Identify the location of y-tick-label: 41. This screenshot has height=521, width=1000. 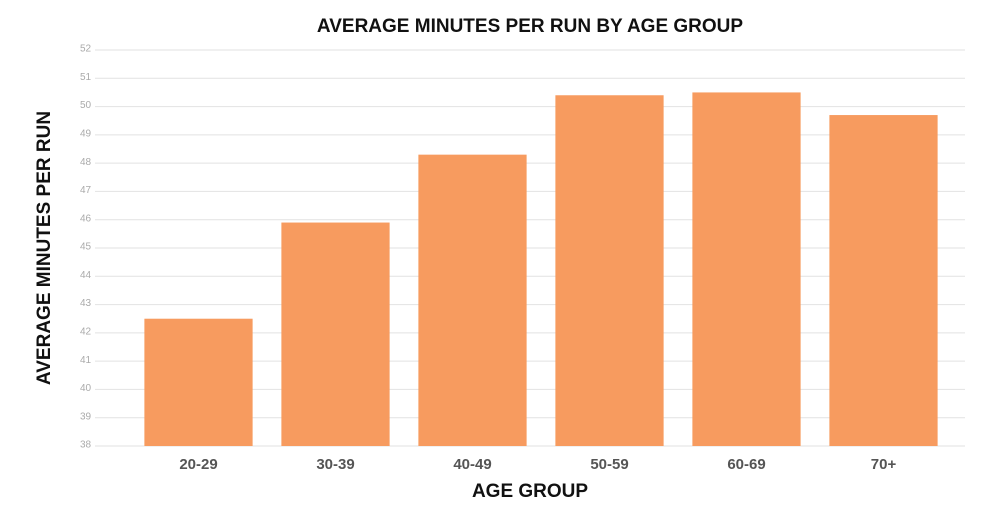
(86, 360).